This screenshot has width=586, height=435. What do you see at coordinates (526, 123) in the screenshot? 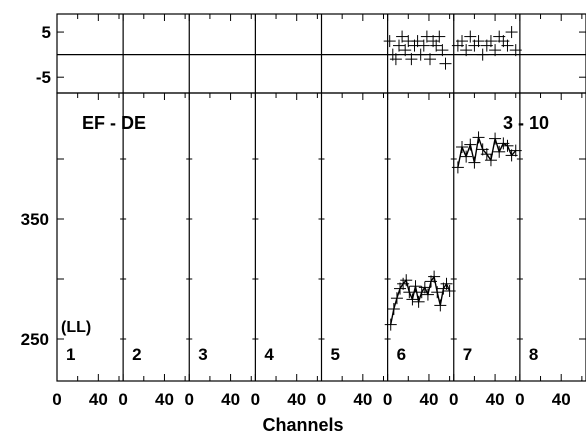
I see `right-label: 3 - 10` at bounding box center [526, 123].